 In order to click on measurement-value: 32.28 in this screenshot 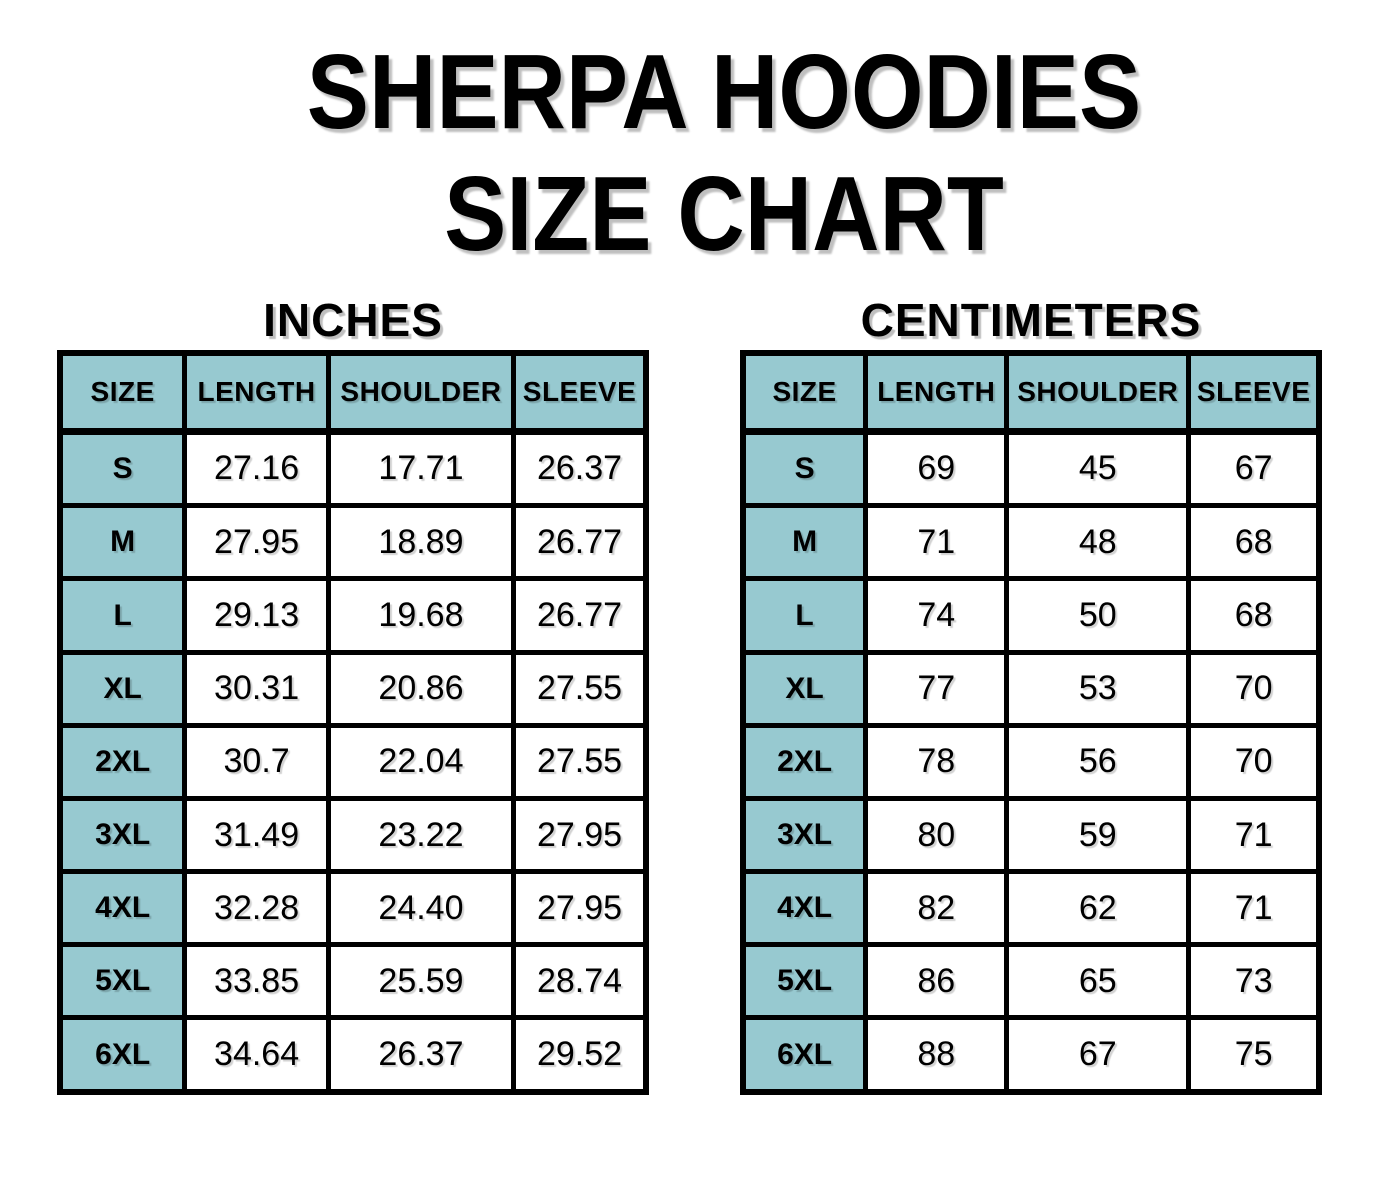, I will do `click(256, 908)`.